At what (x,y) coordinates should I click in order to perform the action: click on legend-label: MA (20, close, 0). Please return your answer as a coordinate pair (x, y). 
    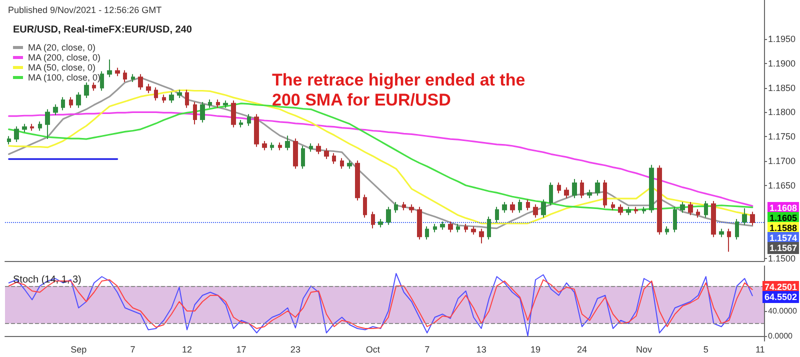
    Looking at the image, I should click on (62, 47).